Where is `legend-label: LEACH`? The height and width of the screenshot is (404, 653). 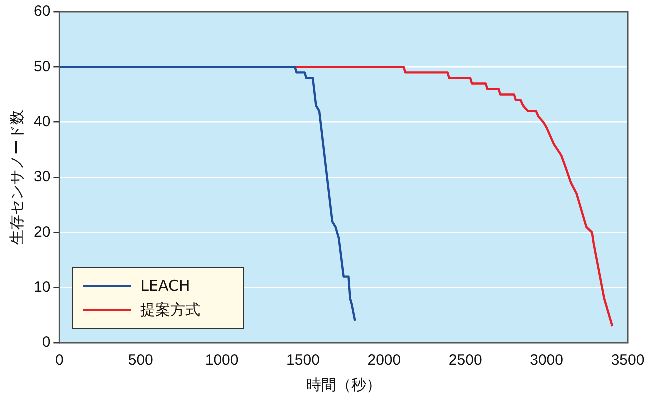
legend-label: LEACH is located at coordinates (165, 286).